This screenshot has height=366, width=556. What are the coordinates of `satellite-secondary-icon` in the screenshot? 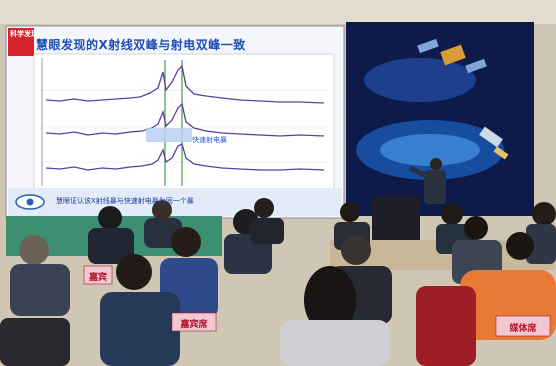 It's located at (494, 143).